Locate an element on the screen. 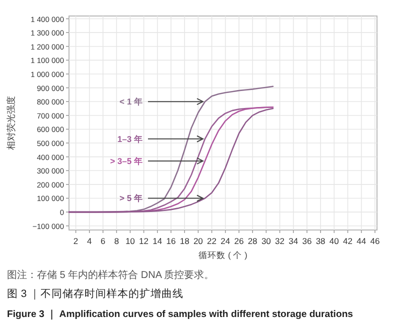 The width and height of the screenshot is (399, 333). x-tick-label: 46 is located at coordinates (375, 241).